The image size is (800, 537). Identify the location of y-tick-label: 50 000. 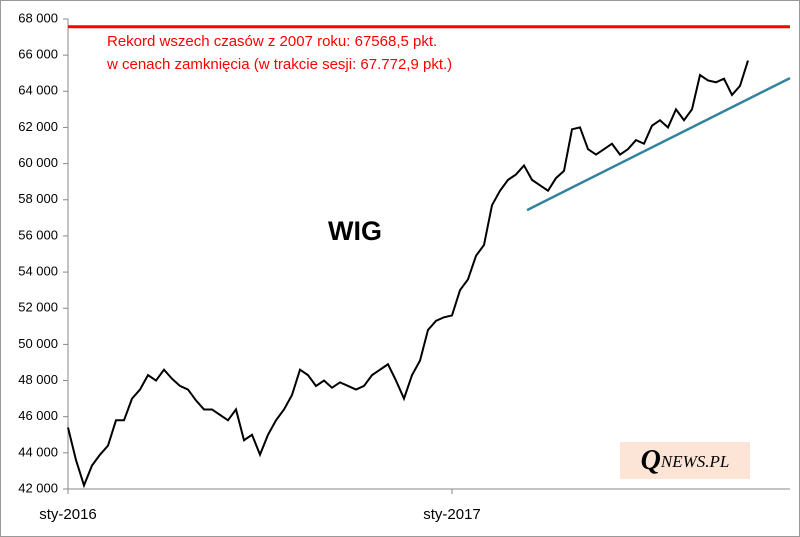
(38, 343).